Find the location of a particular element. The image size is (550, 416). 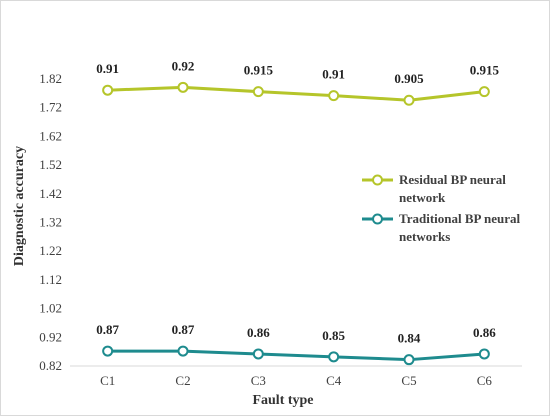

y-tick-label: 1.32 is located at coordinates (50, 222).